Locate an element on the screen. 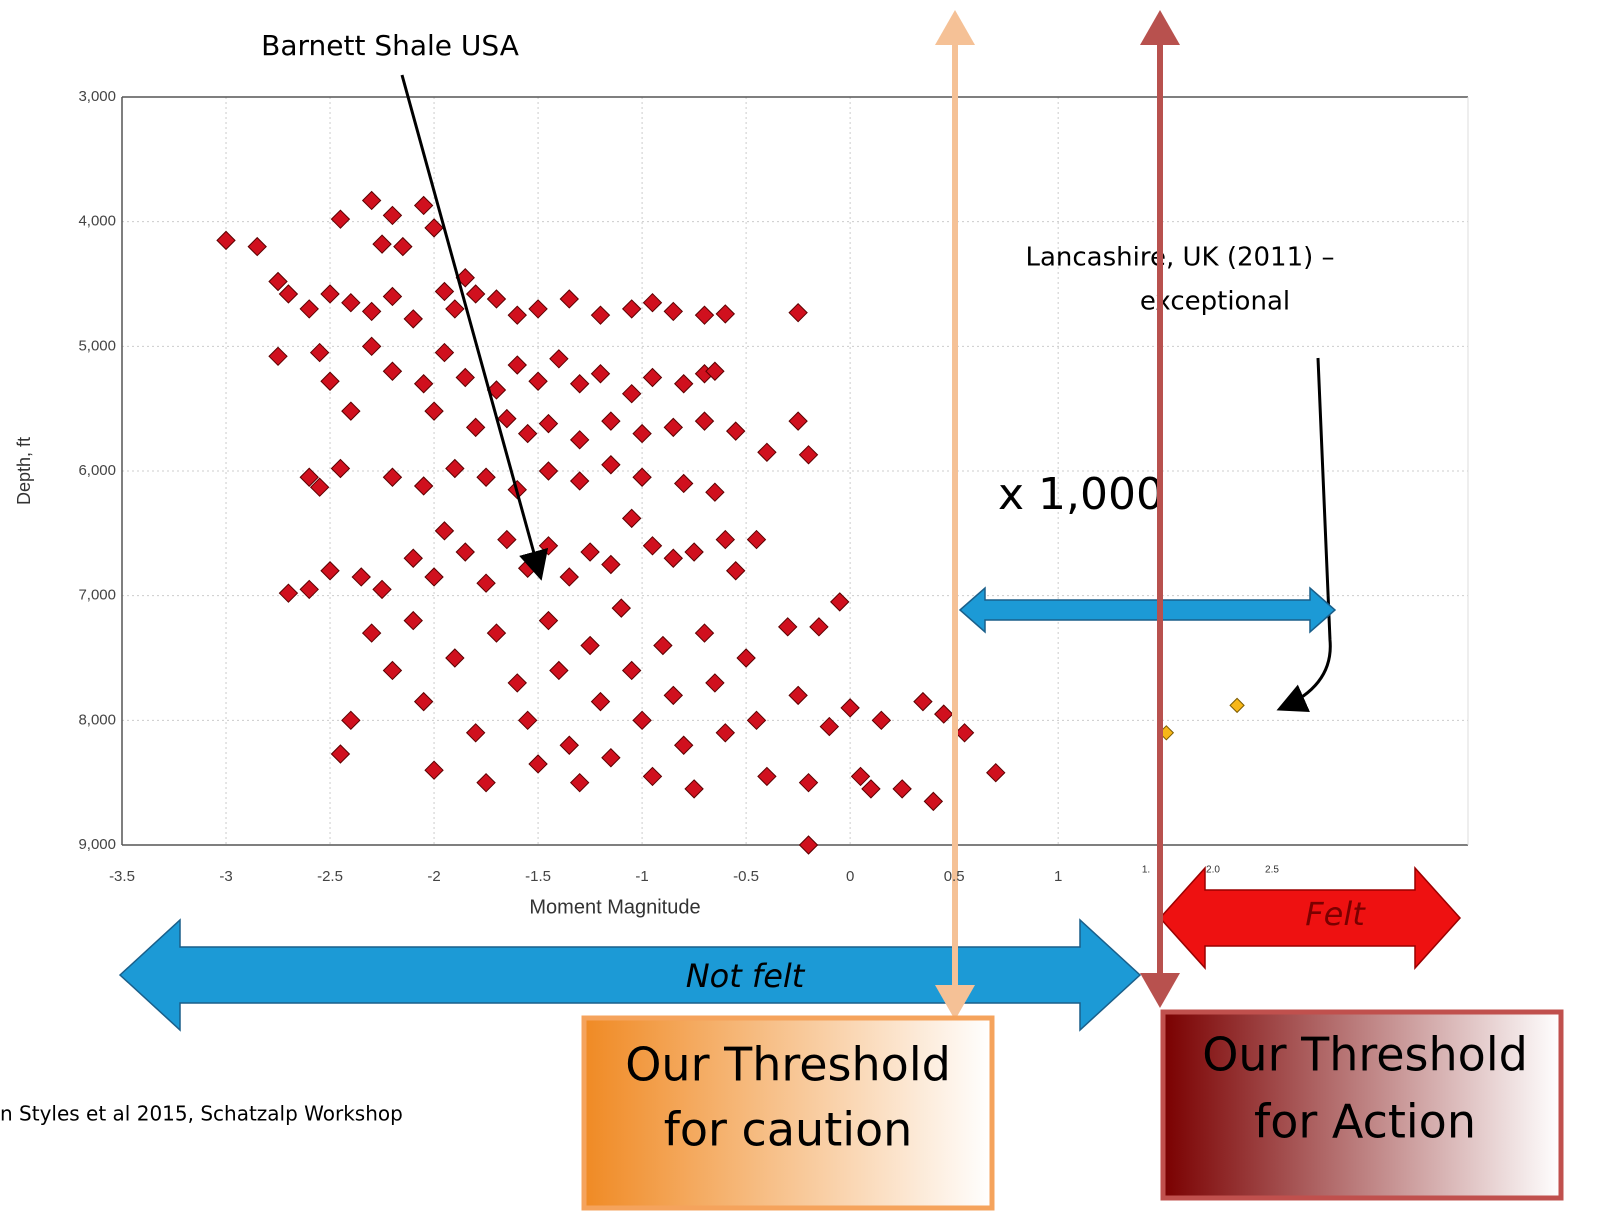 Image resolution: width=1619 pixels, height=1212 pixels. felt-arrow is located at coordinates (1310, 918).